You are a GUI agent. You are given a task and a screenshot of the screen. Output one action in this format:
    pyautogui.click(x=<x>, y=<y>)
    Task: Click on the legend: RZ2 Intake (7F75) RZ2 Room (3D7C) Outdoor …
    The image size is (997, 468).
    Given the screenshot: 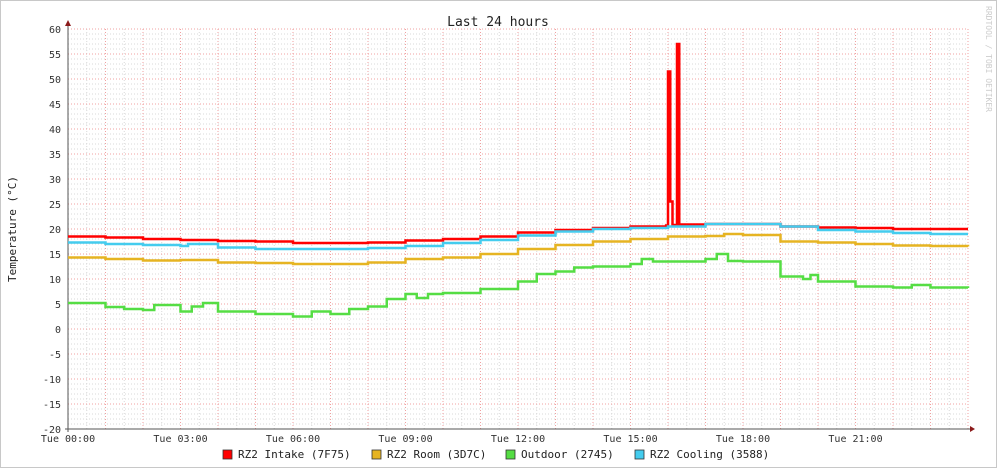 What is the action you would take?
    pyautogui.click(x=495, y=454)
    